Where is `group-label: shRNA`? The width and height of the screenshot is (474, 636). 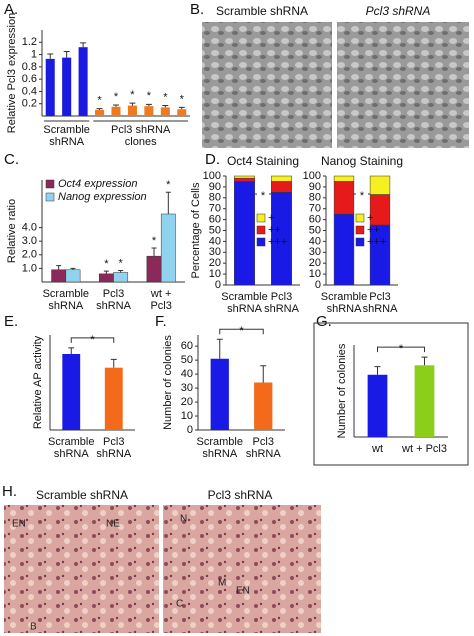
group-label: shRNA is located at coordinates (67, 142).